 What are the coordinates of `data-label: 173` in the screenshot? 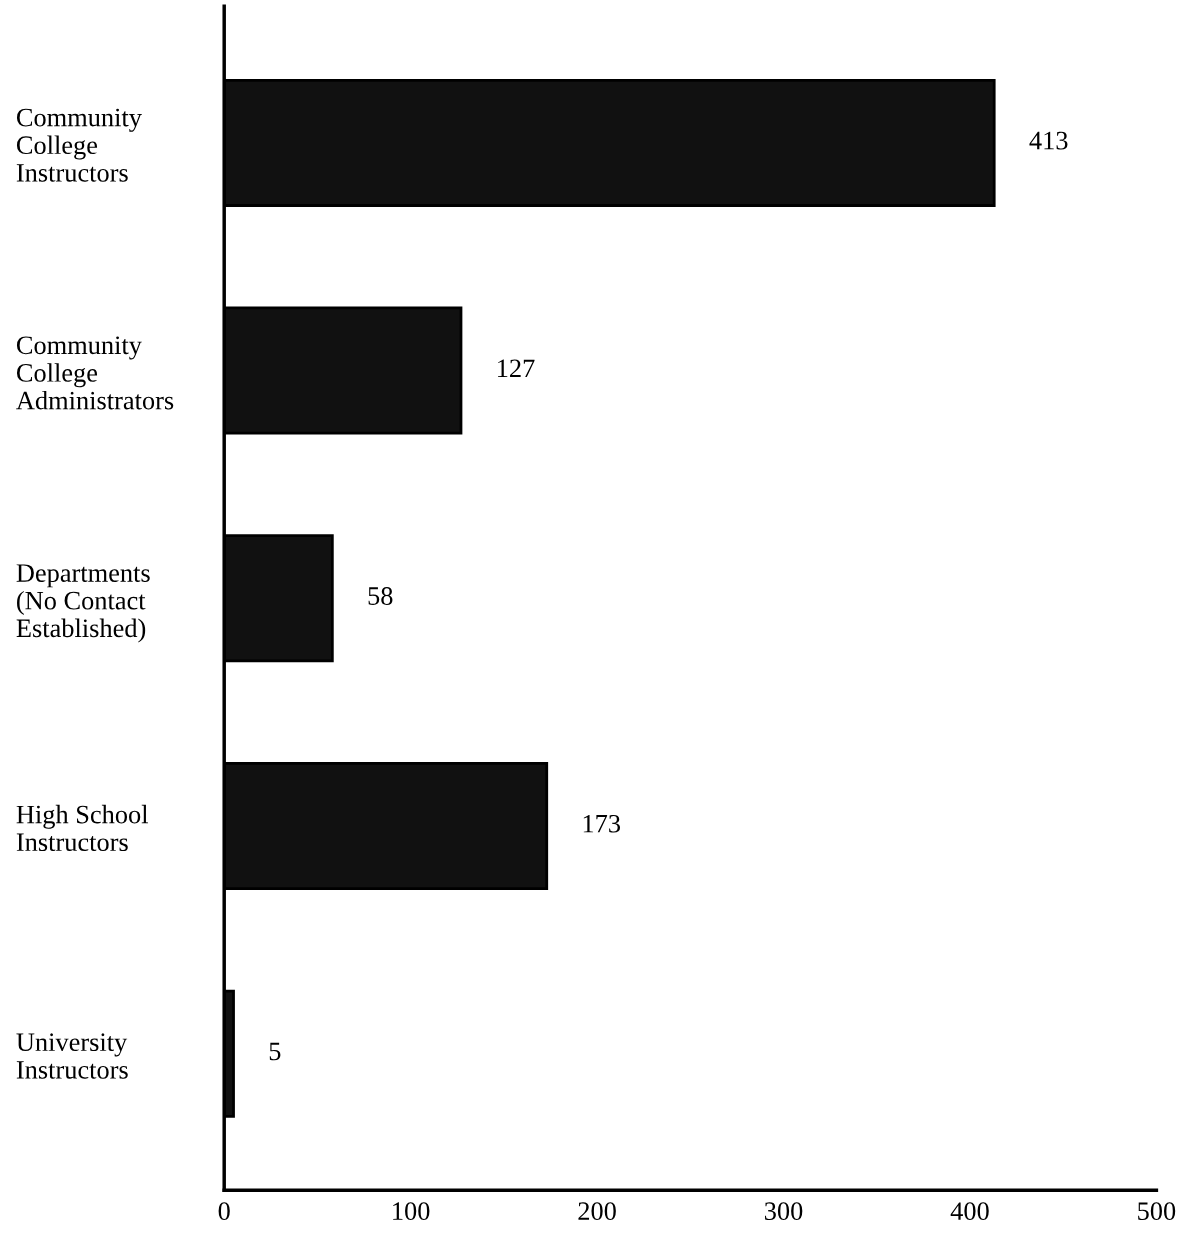 It's located at (602, 823).